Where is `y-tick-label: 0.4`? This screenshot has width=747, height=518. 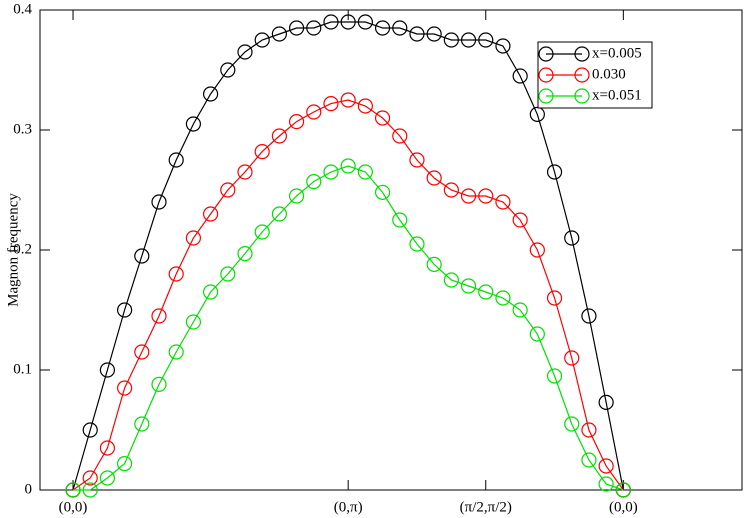 y-tick-label: 0.4 is located at coordinates (22, 9).